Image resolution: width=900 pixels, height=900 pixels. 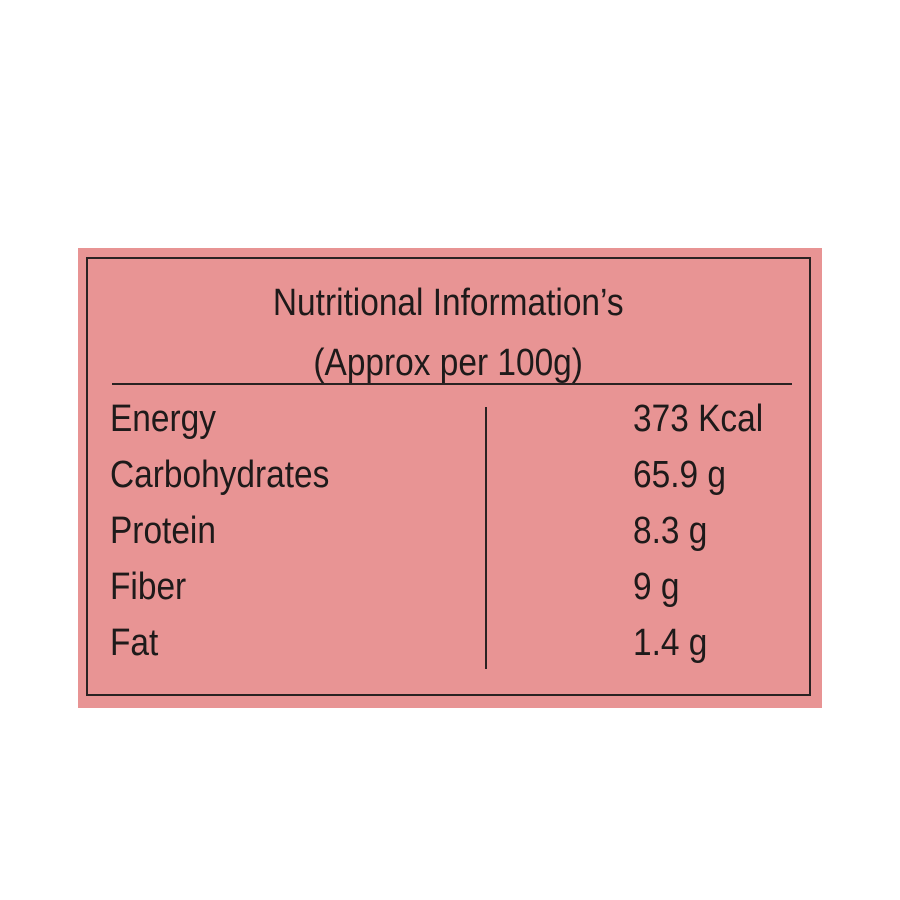 I want to click on title-line-1: Nutritional Information’s, so click(x=448, y=303).